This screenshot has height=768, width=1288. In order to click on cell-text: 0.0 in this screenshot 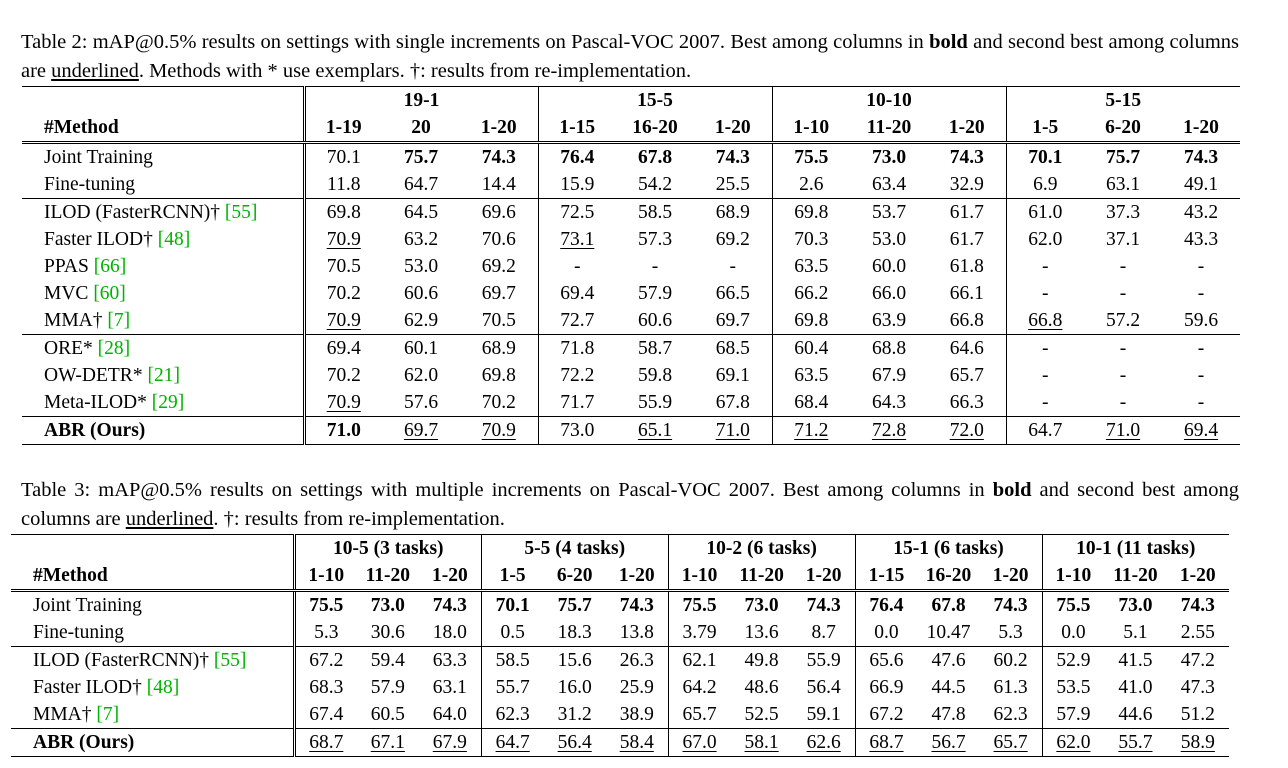, I will do `click(1073, 632)`.